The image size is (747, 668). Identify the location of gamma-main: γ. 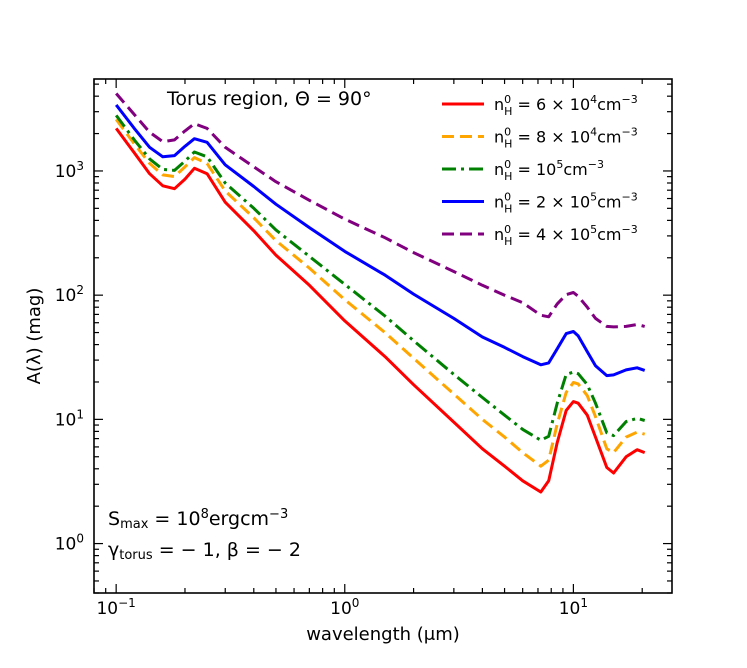
(113, 550).